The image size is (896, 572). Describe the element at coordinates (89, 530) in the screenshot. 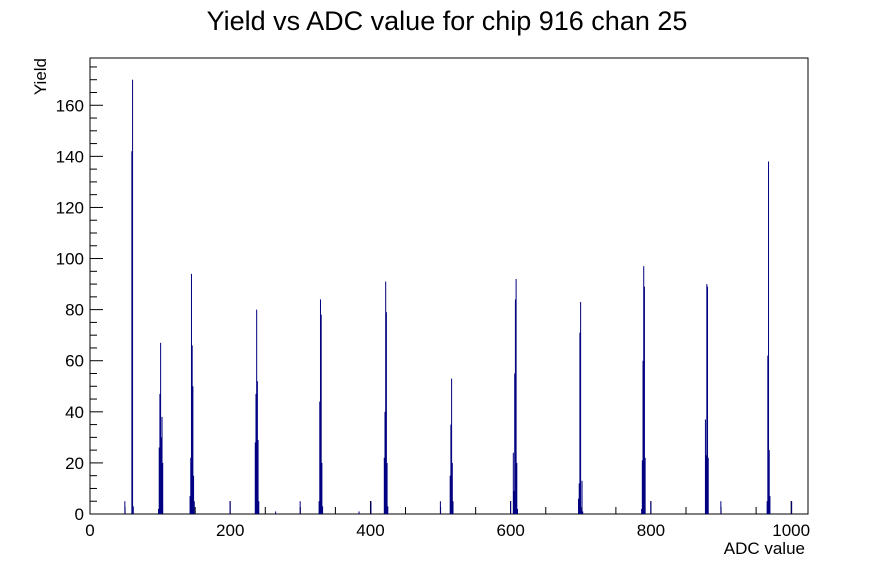

I see `x-tick-label: 0` at that location.